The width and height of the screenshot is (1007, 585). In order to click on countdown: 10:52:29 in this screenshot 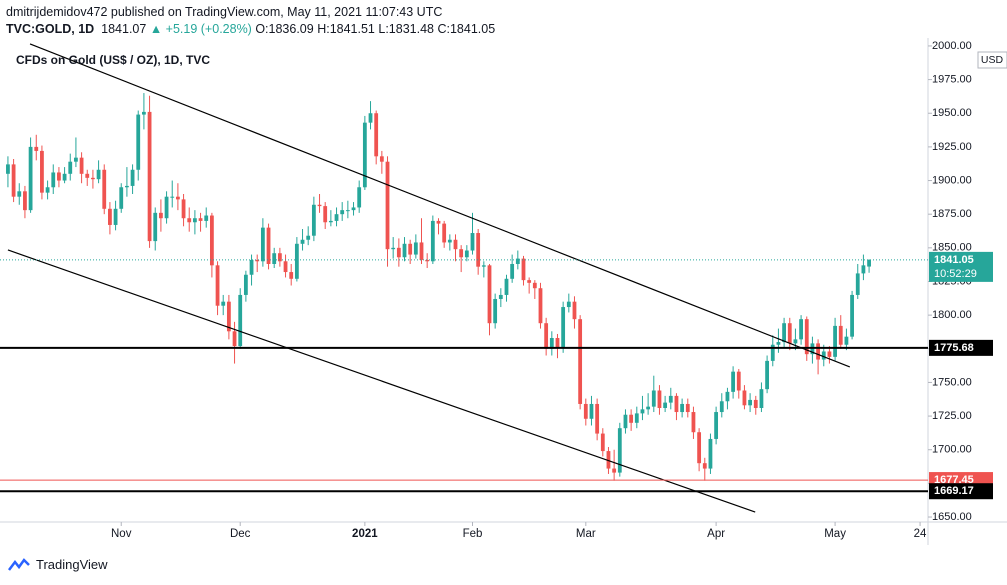, I will do `click(955, 274)`.